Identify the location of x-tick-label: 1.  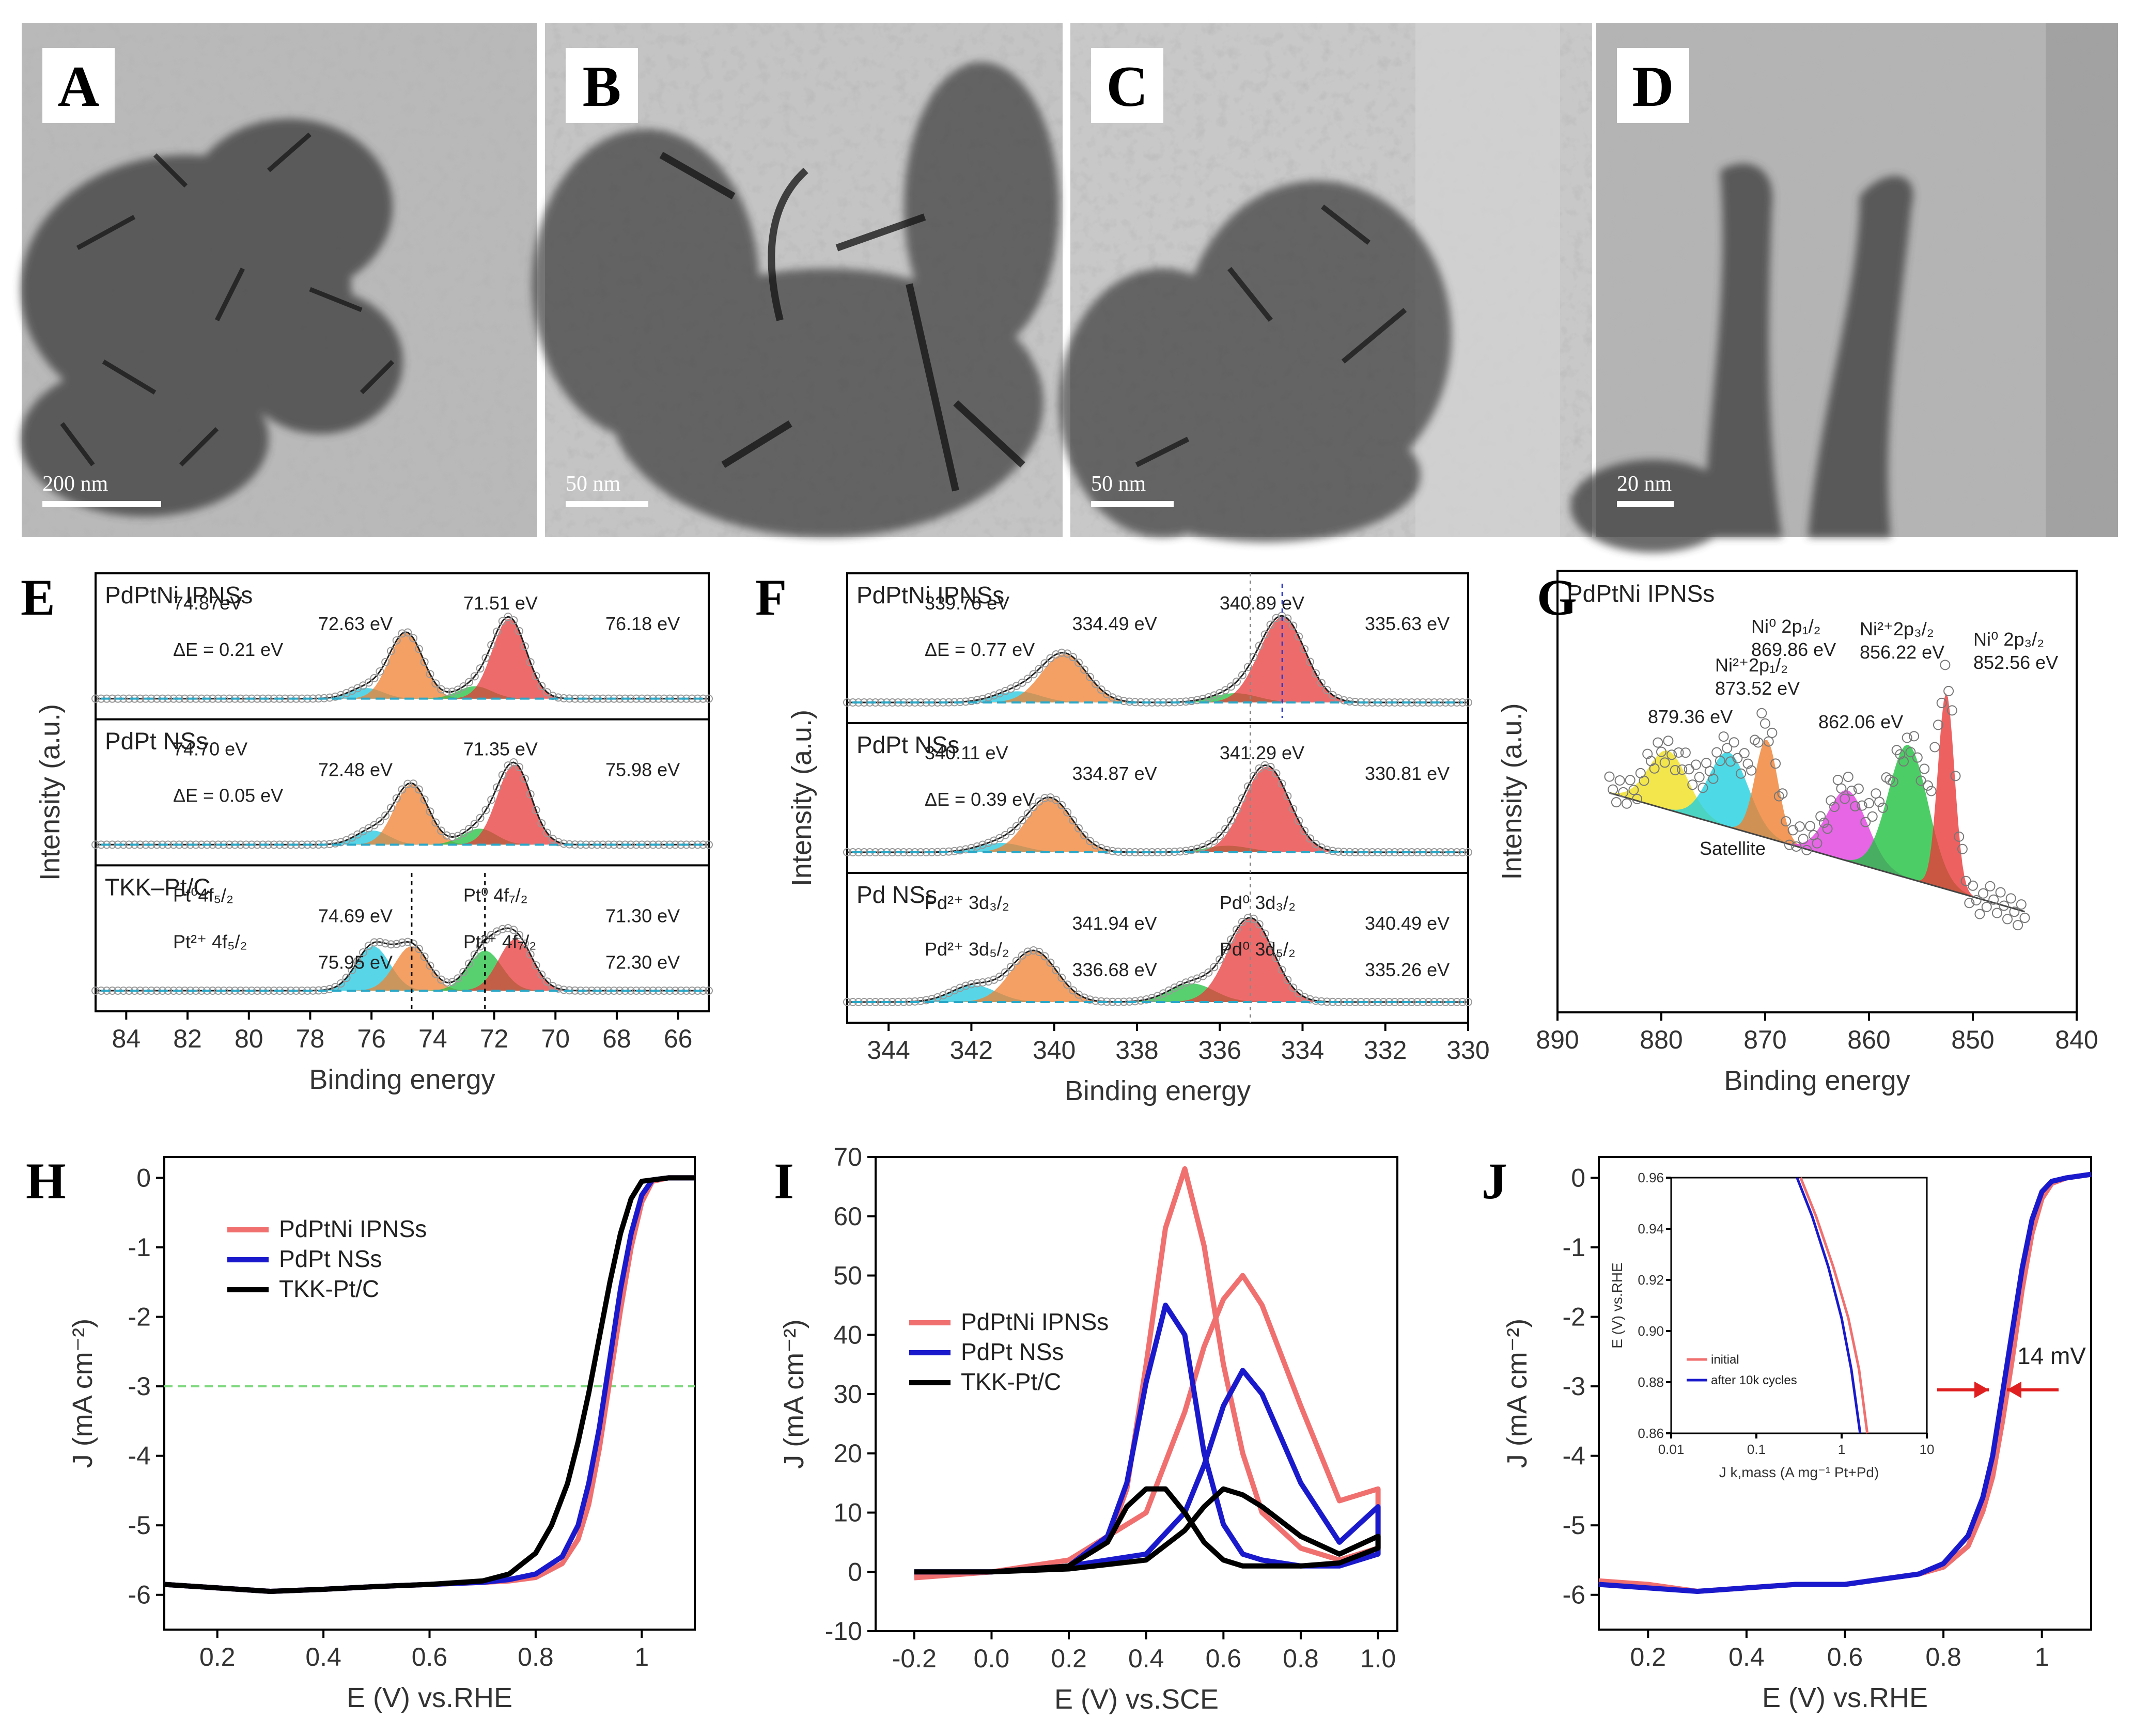
(2042, 1657).